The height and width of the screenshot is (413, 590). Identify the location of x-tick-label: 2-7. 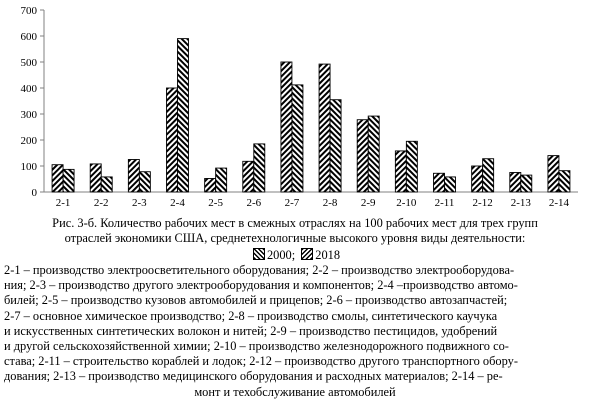
(292, 203).